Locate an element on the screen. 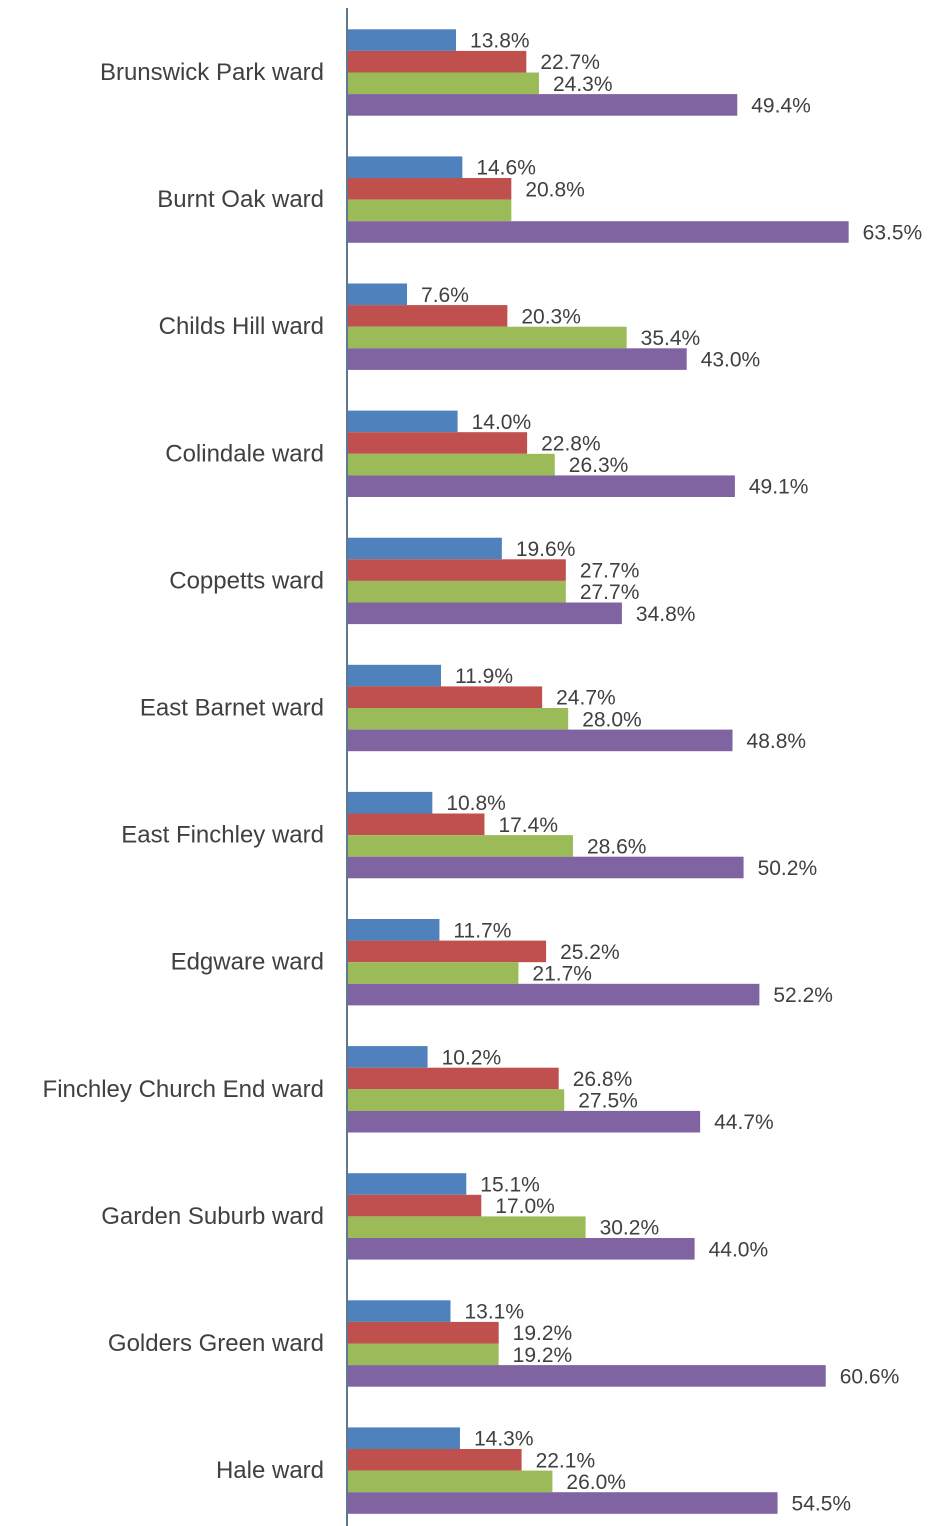 The height and width of the screenshot is (1526, 930). category-label: Brunswick Park ward is located at coordinates (212, 72).